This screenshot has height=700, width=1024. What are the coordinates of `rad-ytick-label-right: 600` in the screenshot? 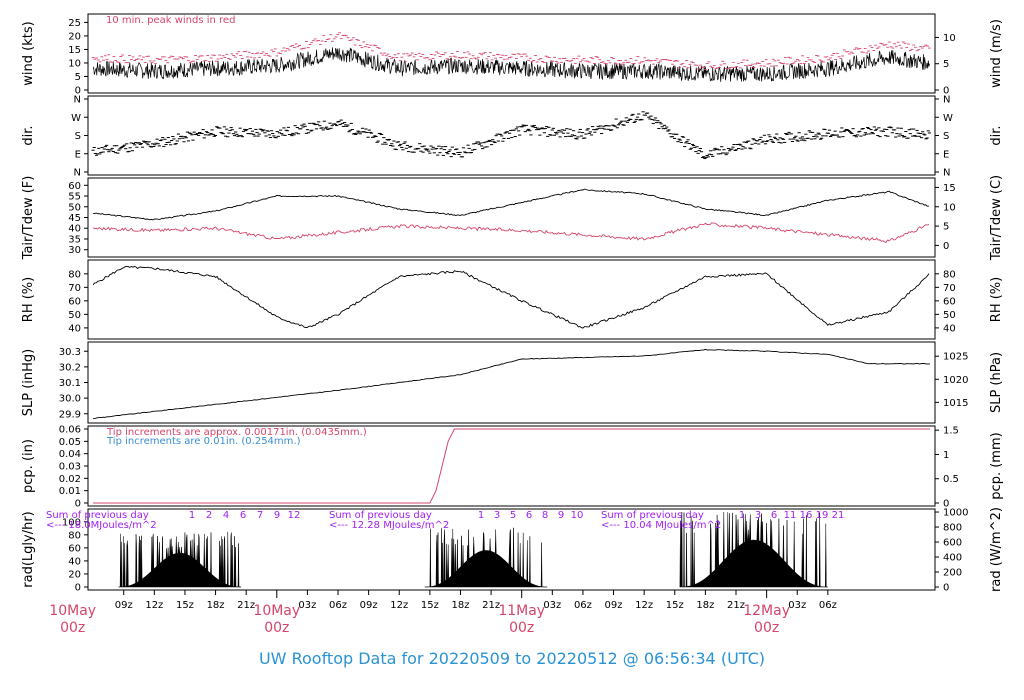 It's located at (952, 543).